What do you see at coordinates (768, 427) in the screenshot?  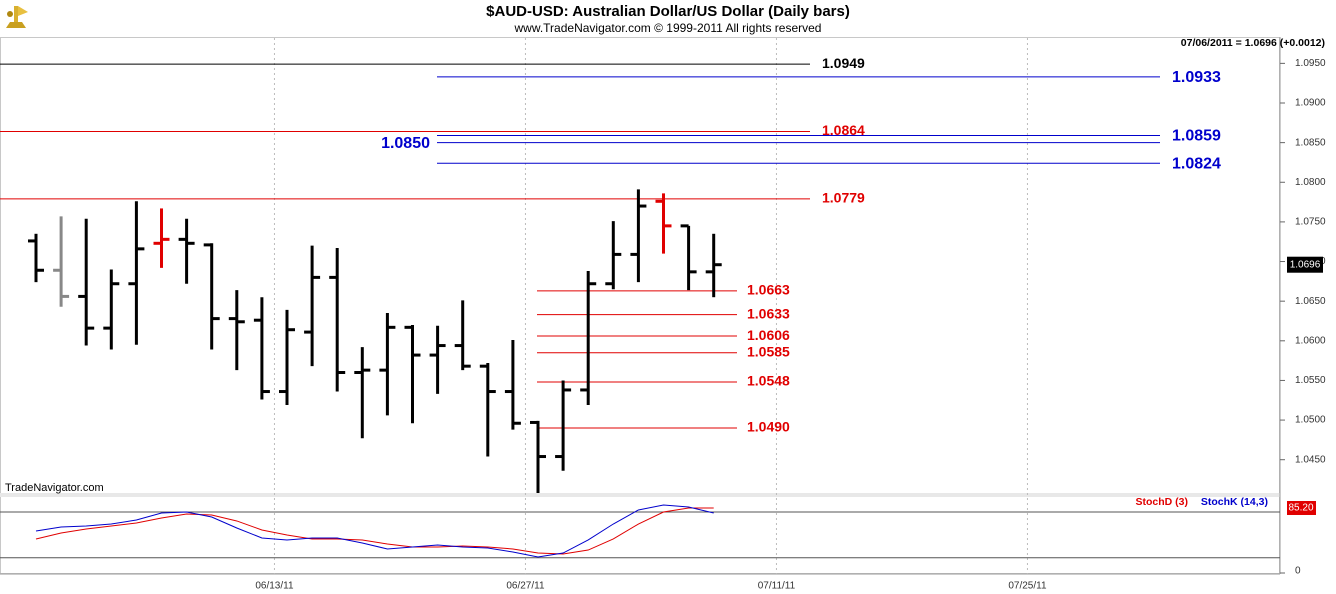 I see `level-label: 1.0490` at bounding box center [768, 427].